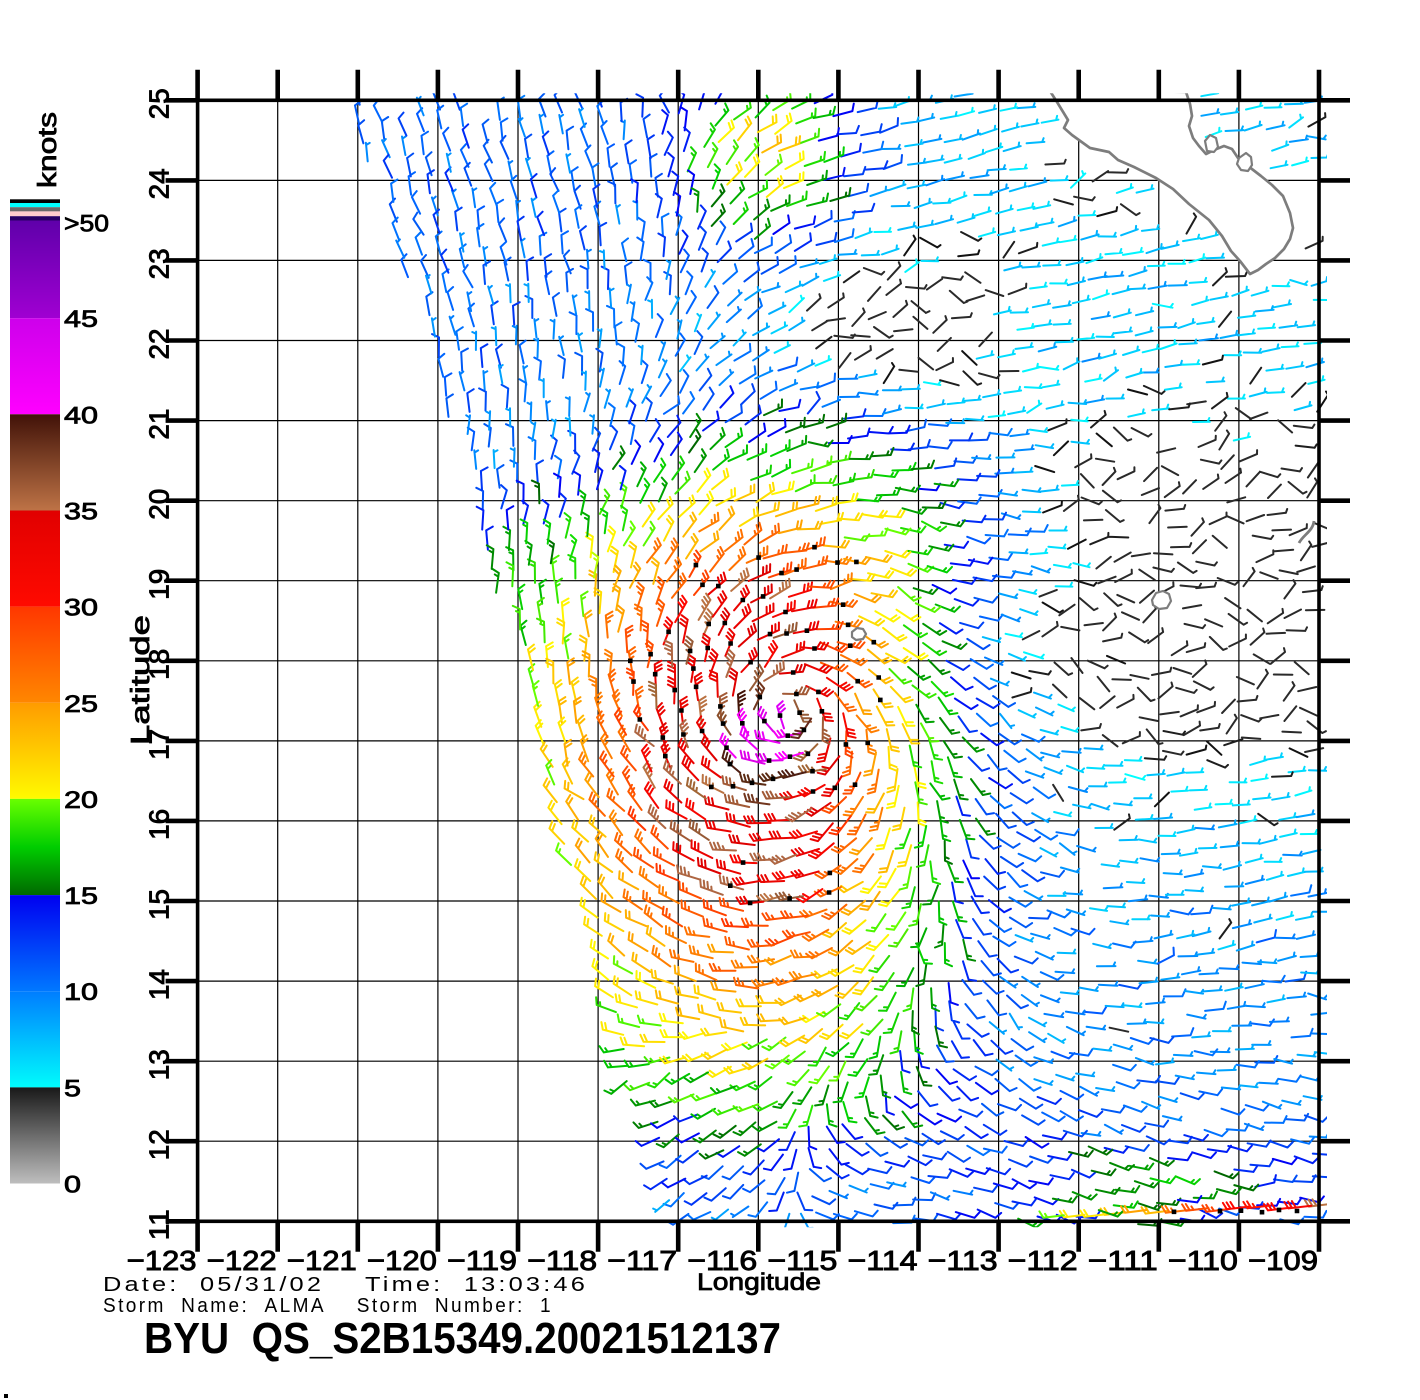 The image size is (1420, 1400). Describe the element at coordinates (159, 1064) in the screenshot. I see `svg-text: 13` at that location.